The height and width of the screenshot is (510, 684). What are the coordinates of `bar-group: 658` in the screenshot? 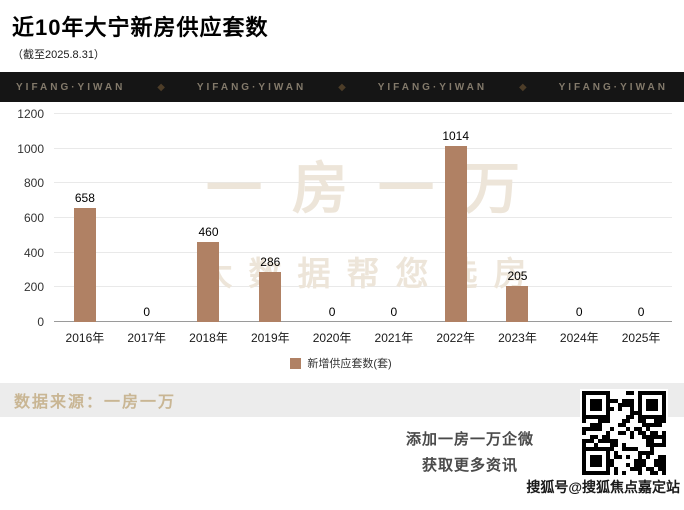 It's located at (85, 218).